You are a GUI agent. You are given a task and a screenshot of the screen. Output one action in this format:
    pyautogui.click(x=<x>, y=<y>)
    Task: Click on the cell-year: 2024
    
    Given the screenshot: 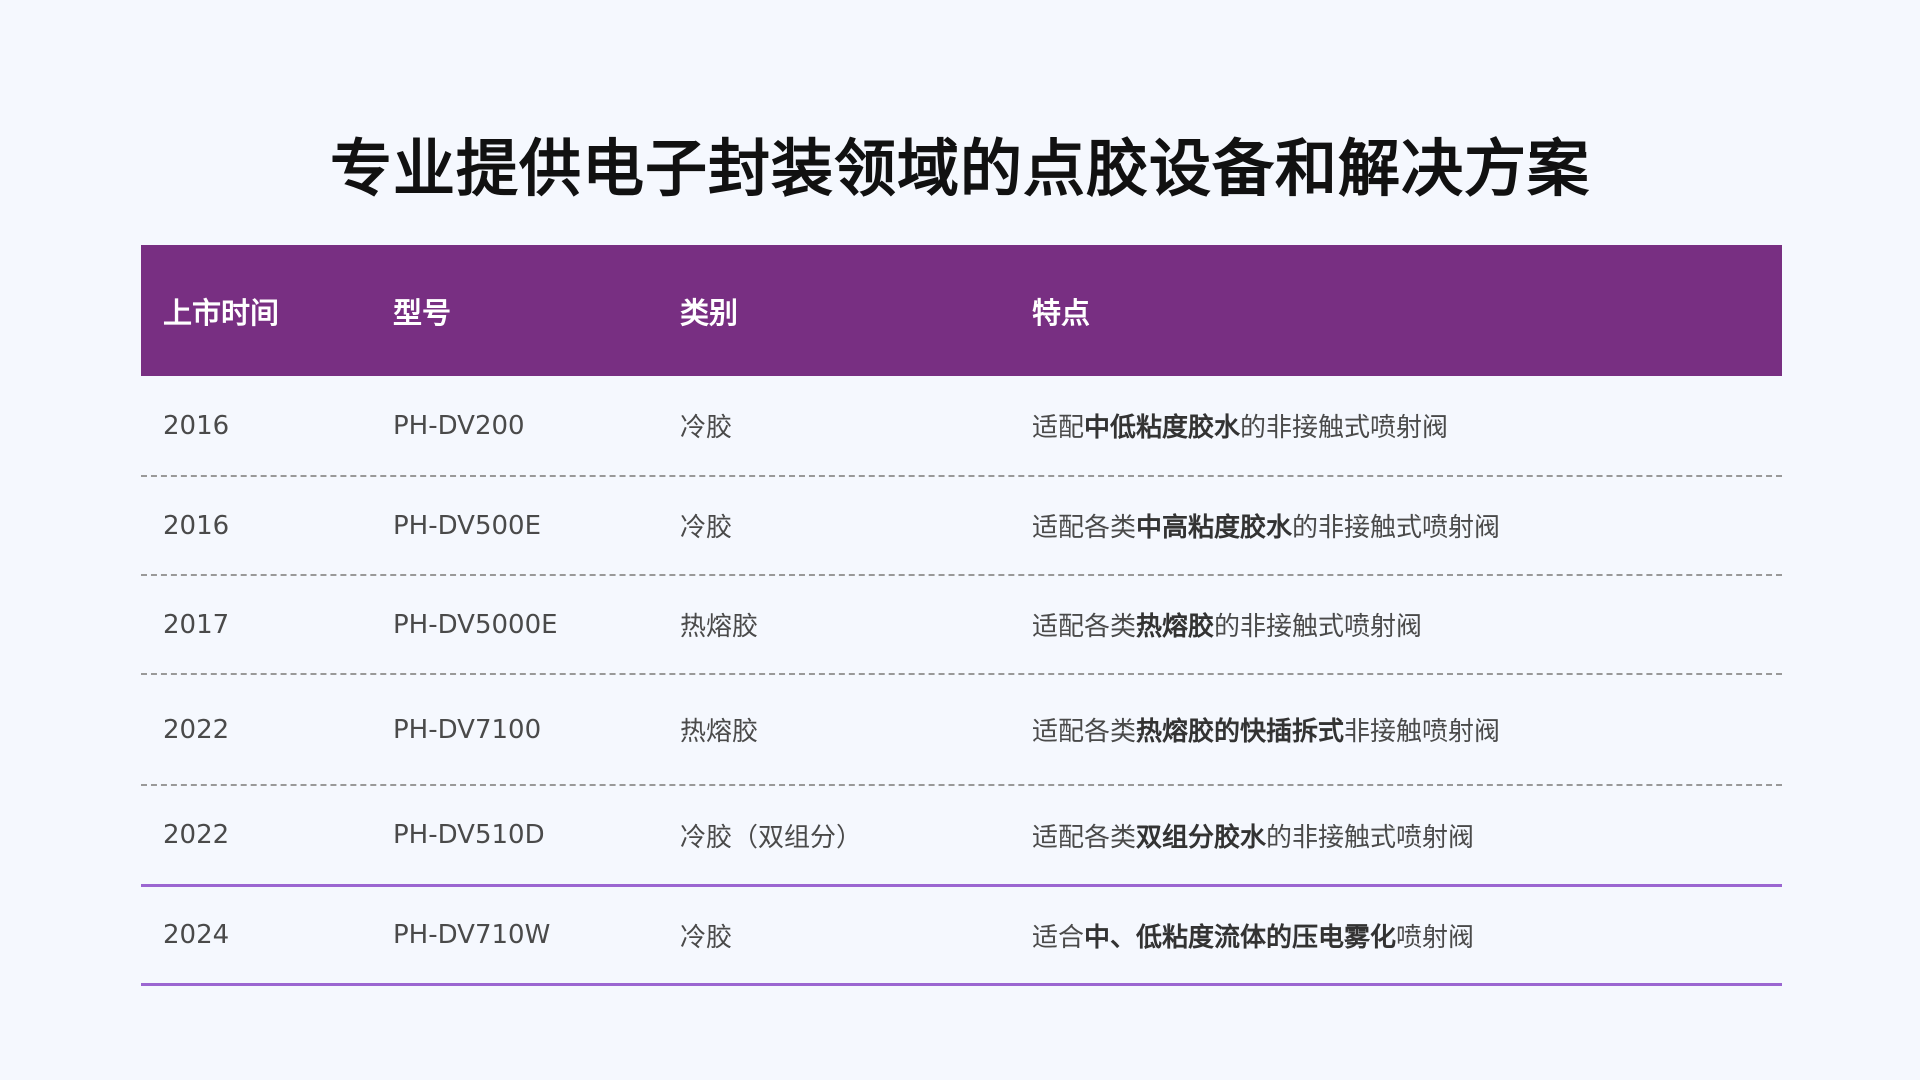 What is the action you would take?
    pyautogui.click(x=196, y=935)
    